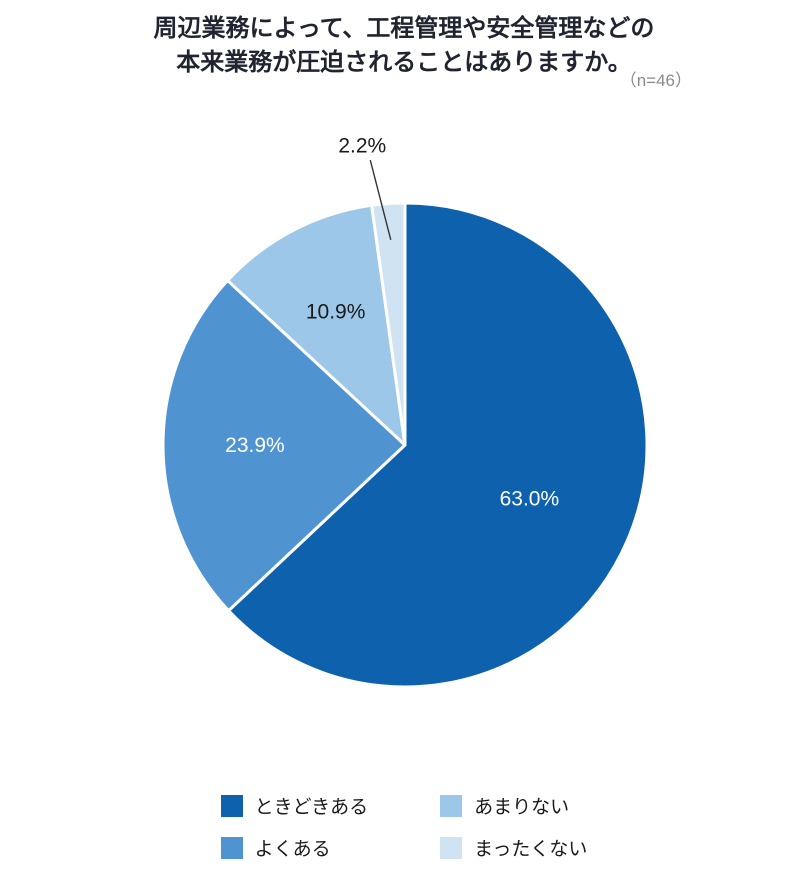 Image resolution: width=808 pixels, height=880 pixels. Describe the element at coordinates (380, 199) in the screenshot. I see `leader-line` at that location.